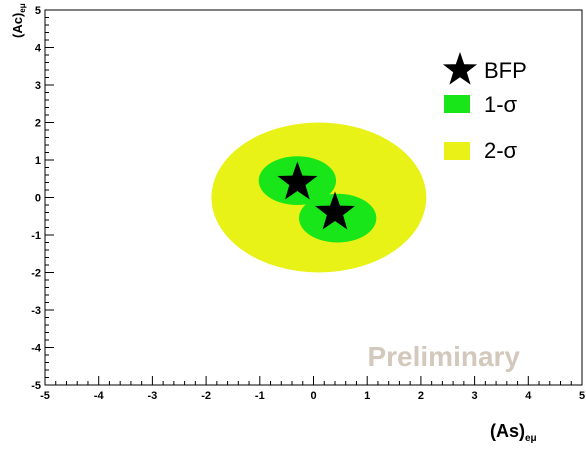 The width and height of the screenshot is (586, 451). Describe the element at coordinates (38, 49) in the screenshot. I see `y-tick-label: 4` at that location.